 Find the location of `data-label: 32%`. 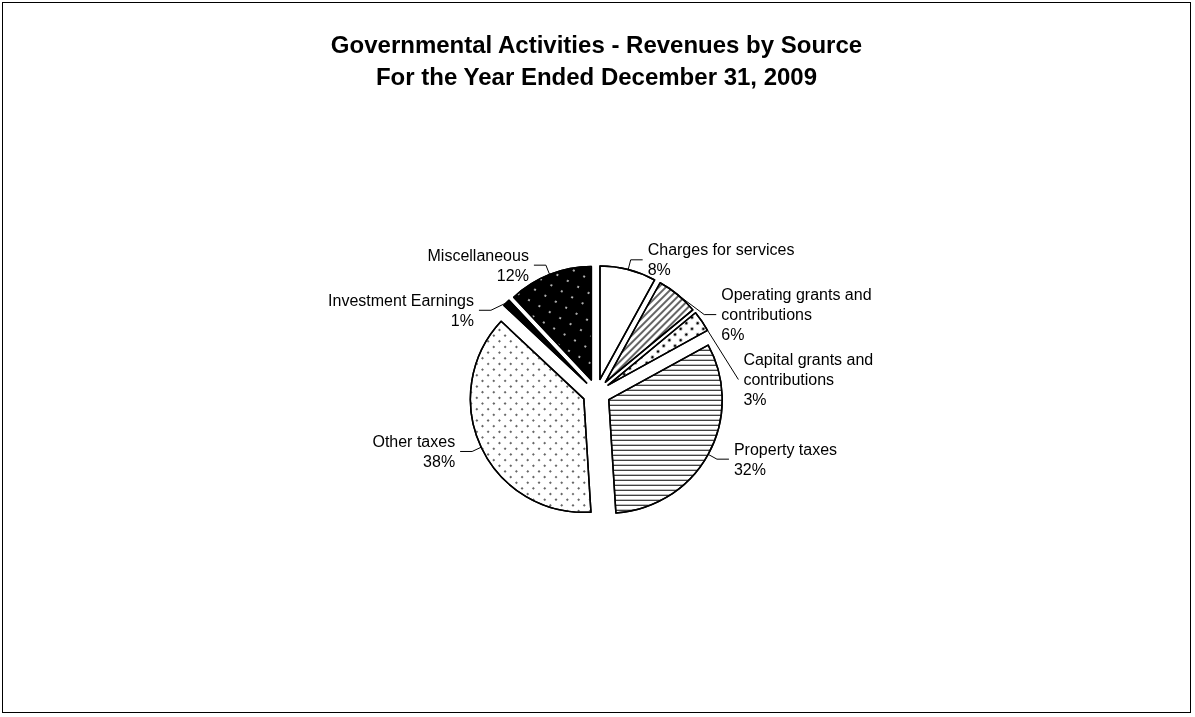

data-label: 32% is located at coordinates (749, 469).